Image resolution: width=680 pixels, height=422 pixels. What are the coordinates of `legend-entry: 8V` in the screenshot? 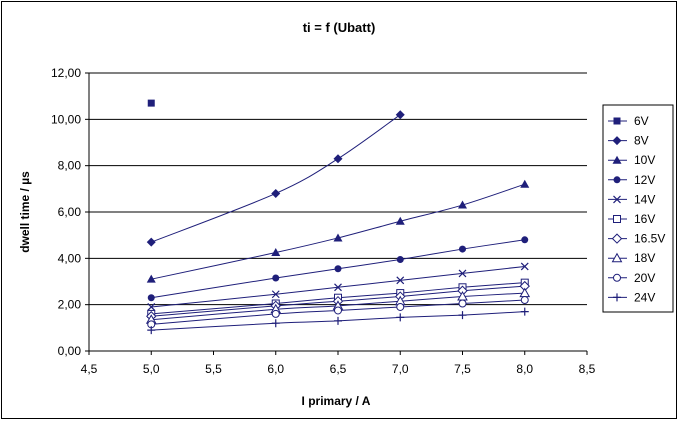 It's located at (628, 141).